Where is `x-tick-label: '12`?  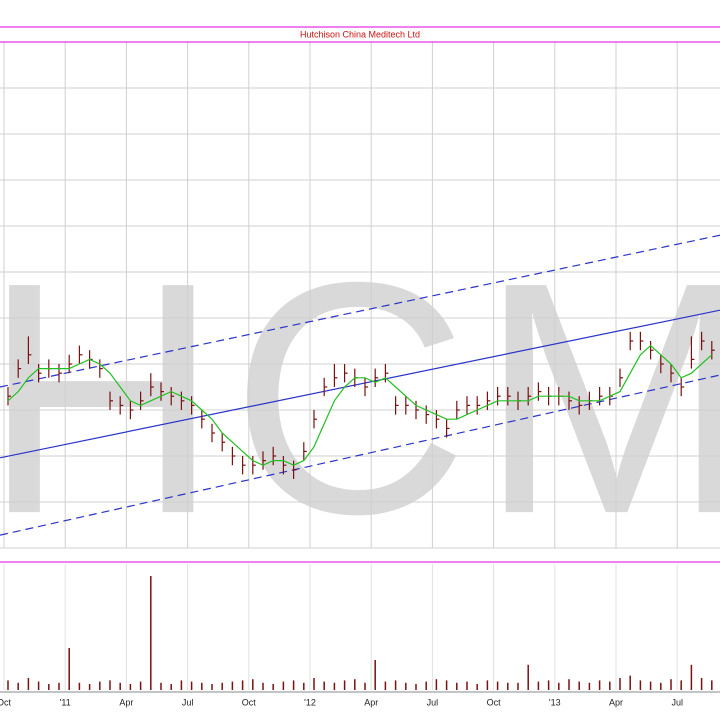 x-tick-label: '12 is located at coordinates (310, 702).